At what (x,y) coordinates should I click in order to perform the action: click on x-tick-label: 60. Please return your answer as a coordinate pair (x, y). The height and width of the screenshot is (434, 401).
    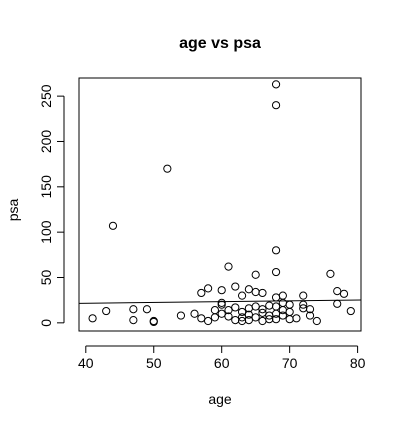
    Looking at the image, I should click on (222, 363).